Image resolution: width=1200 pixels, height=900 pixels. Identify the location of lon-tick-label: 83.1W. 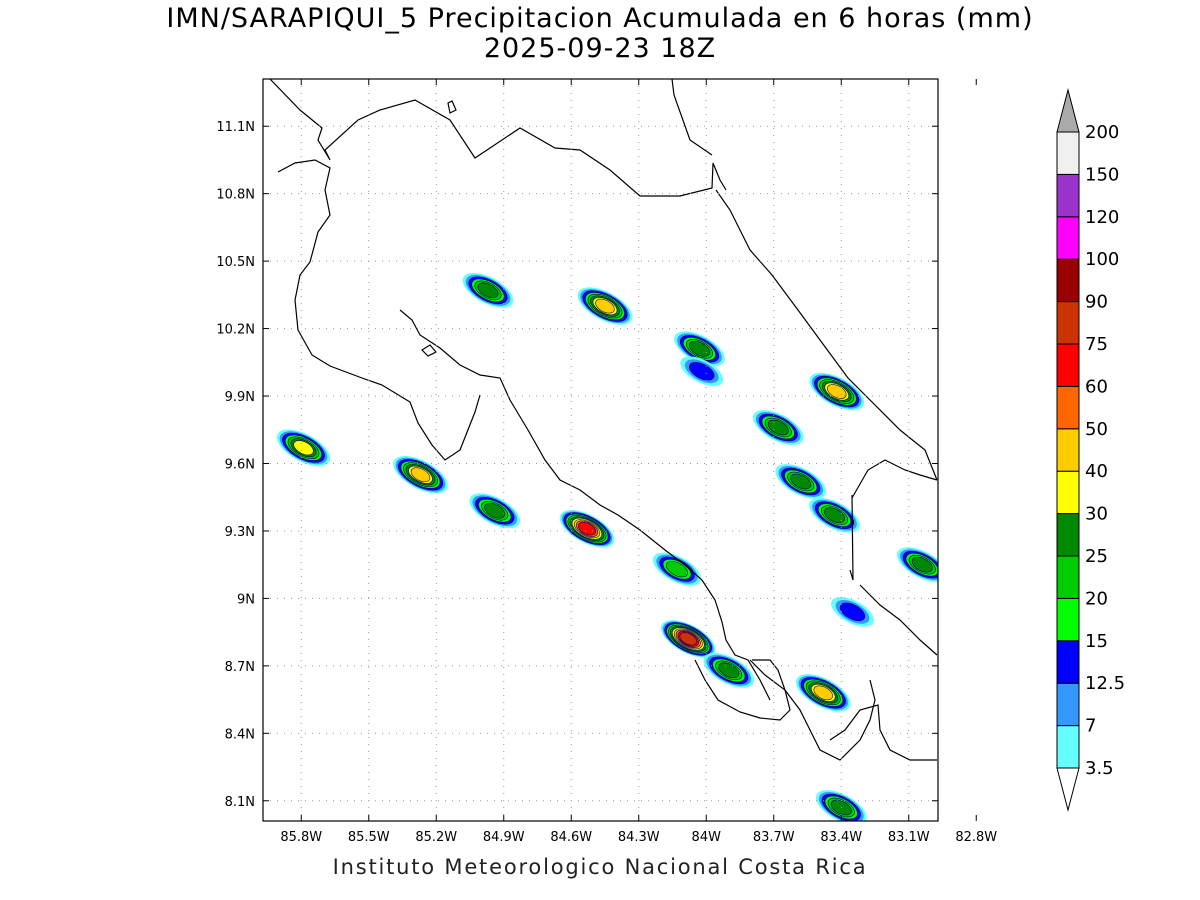
(909, 837).